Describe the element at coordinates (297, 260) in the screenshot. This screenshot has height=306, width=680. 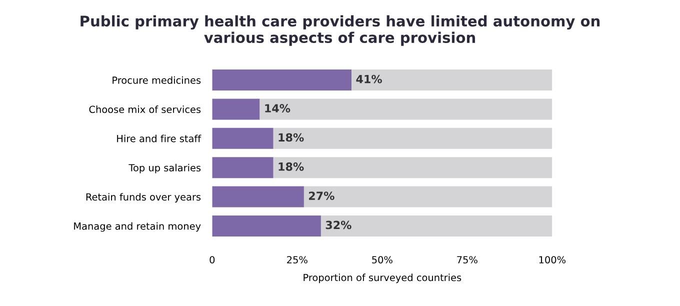
I see `x-tick-label: 25%` at that location.